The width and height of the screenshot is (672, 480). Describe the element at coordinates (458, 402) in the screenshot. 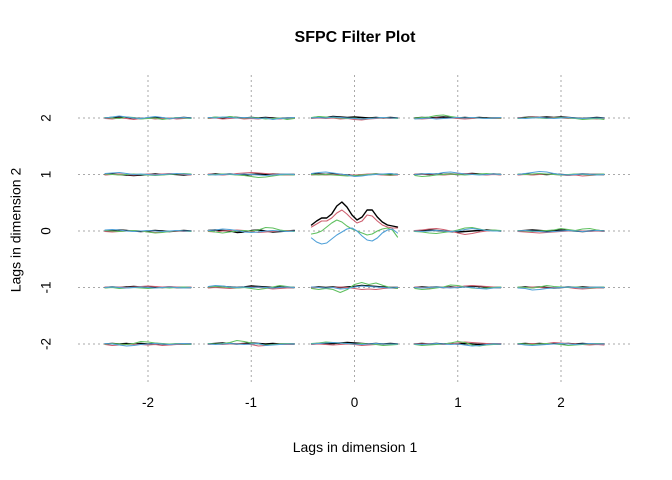

I see `x-tick-label-p1: 1` at that location.